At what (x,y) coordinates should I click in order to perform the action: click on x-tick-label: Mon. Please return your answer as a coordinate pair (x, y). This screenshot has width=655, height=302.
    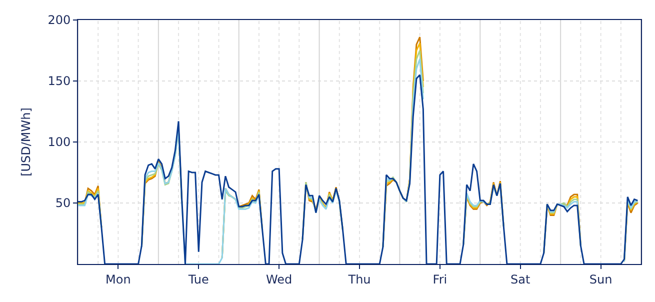
    Looking at the image, I should click on (118, 279).